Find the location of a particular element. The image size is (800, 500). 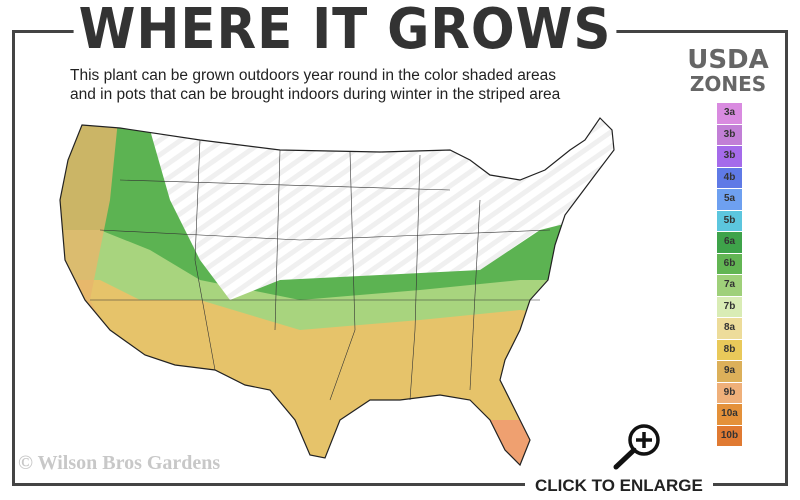

copyright: © Wilson Bros Gardens is located at coordinates (119, 463).